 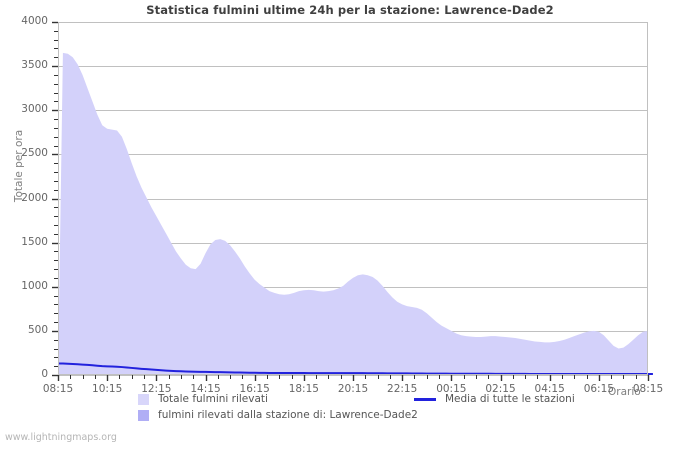 I want to click on x-axis-tick-label: 20:15, so click(x=353, y=389).